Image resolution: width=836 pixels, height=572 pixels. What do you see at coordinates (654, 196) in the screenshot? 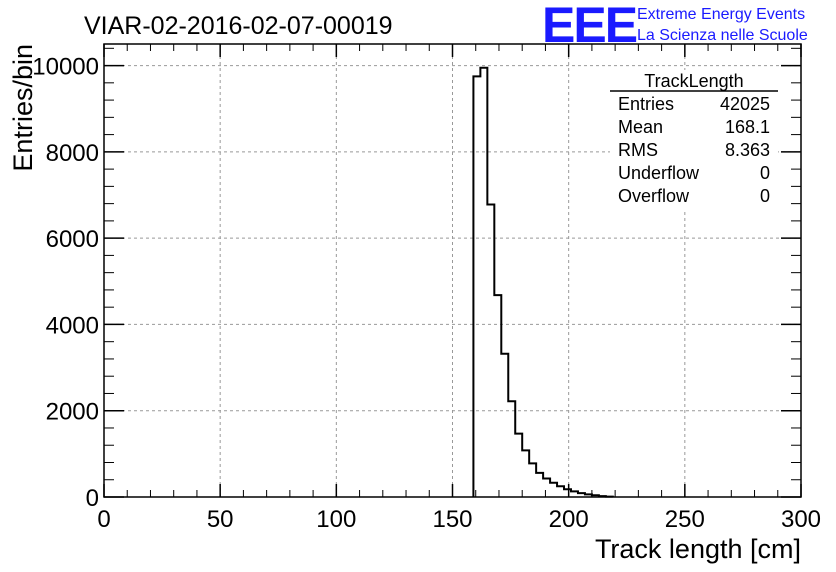
I see `stats-row-label: Overflow` at bounding box center [654, 196].